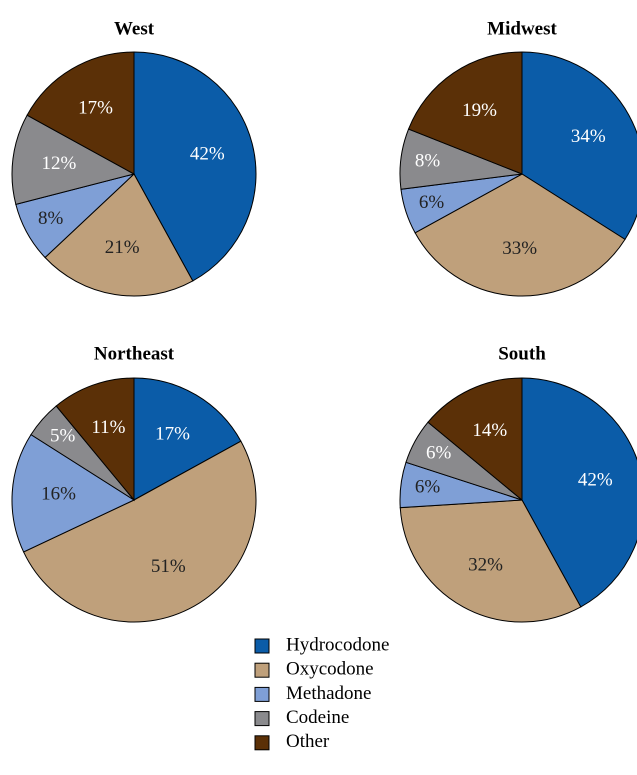  I want to click on slice-label: 12%, so click(59, 163).